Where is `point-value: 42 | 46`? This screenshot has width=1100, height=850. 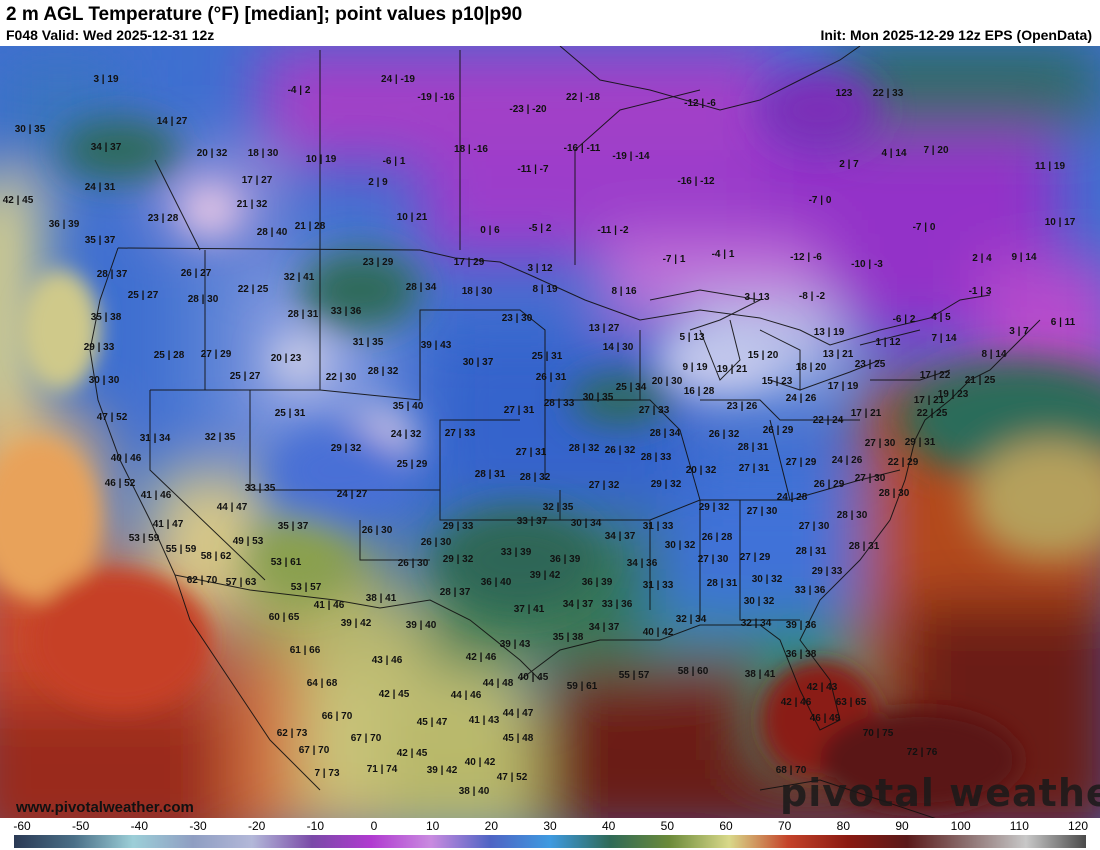
point-value: 42 | 46 is located at coordinates (481, 657).